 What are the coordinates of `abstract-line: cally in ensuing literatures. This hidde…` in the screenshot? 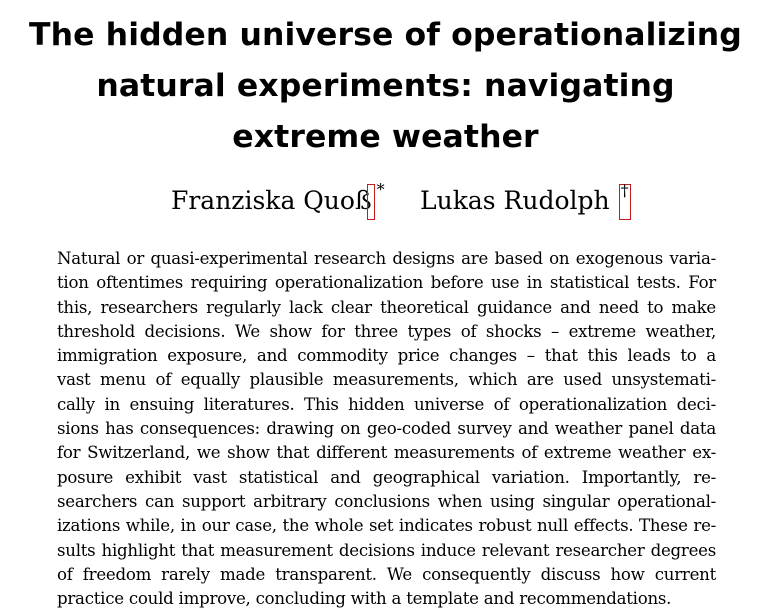 It's located at (386, 404).